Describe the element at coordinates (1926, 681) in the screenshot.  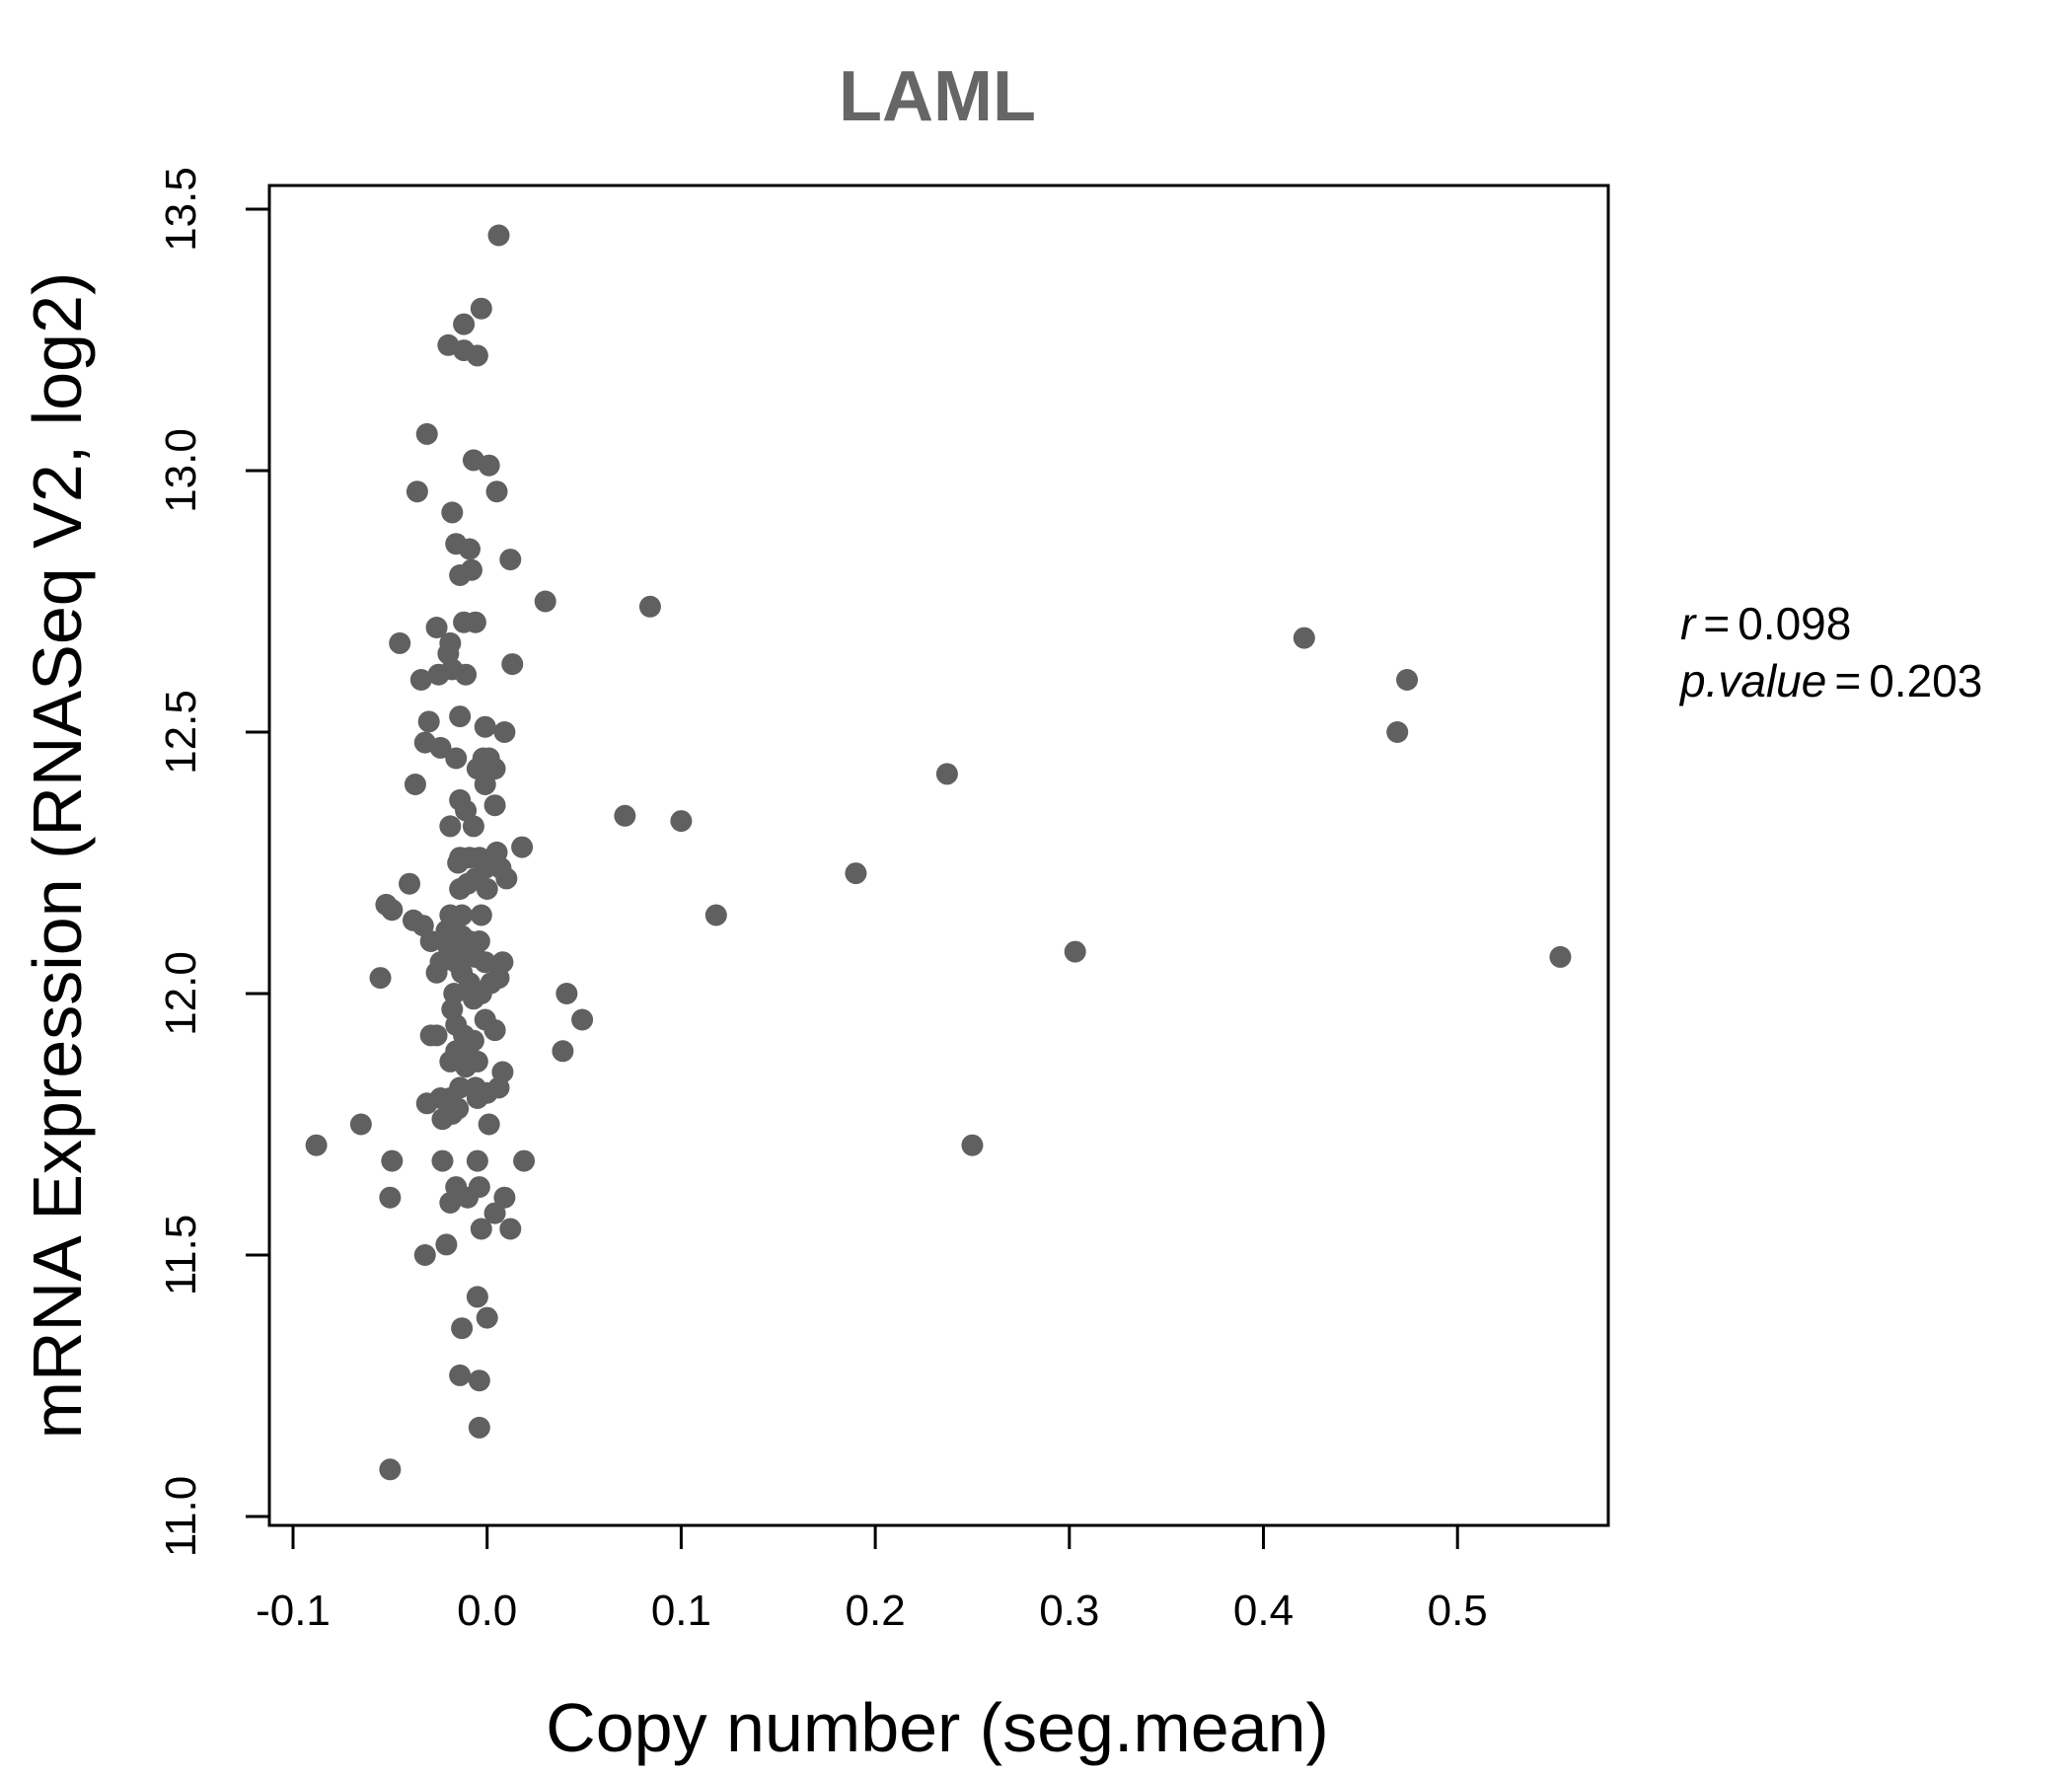
I see `p-stat-value: 0.203` at that location.